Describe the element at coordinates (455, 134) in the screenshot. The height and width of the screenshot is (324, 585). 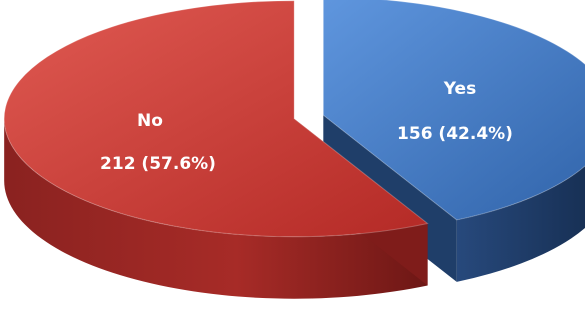
I see `slice-value-yes: 156 (42.4%)` at that location.